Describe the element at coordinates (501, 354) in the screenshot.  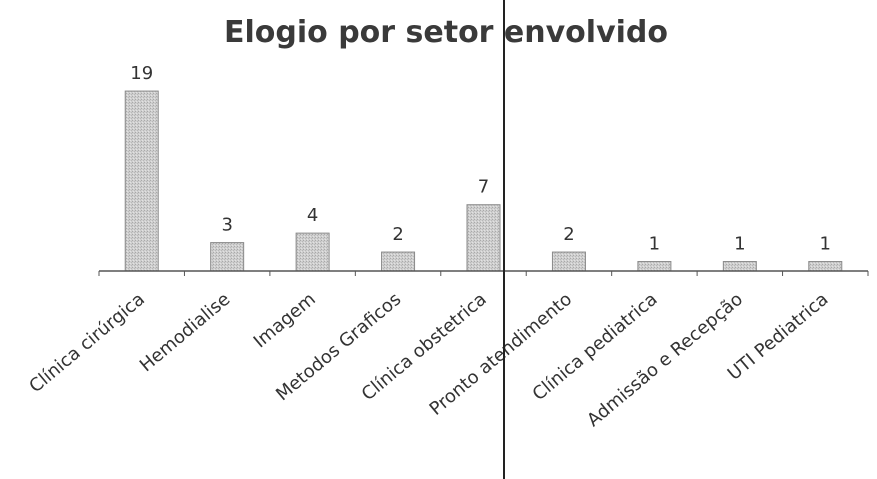
I see `x-tick-label: Pronto atendimento` at that location.